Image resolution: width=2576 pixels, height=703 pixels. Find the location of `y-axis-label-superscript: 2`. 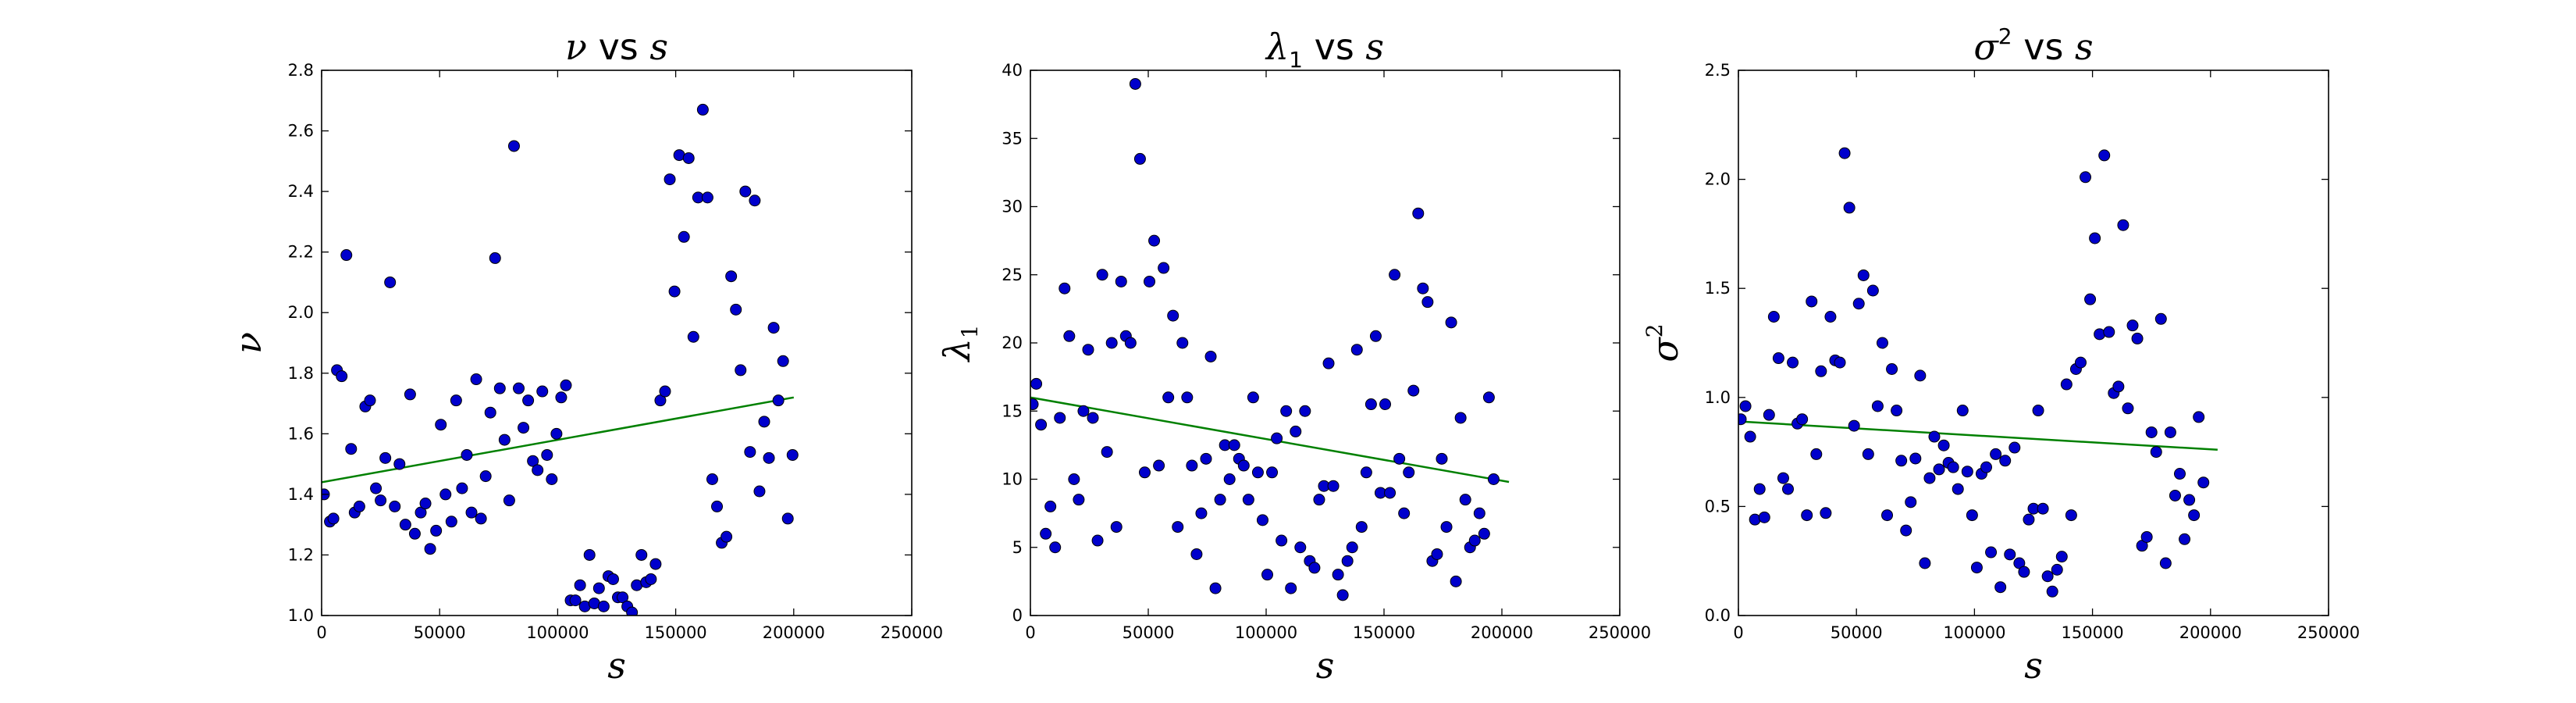

y-axis-label-superscript: 2 is located at coordinates (1655, 330).